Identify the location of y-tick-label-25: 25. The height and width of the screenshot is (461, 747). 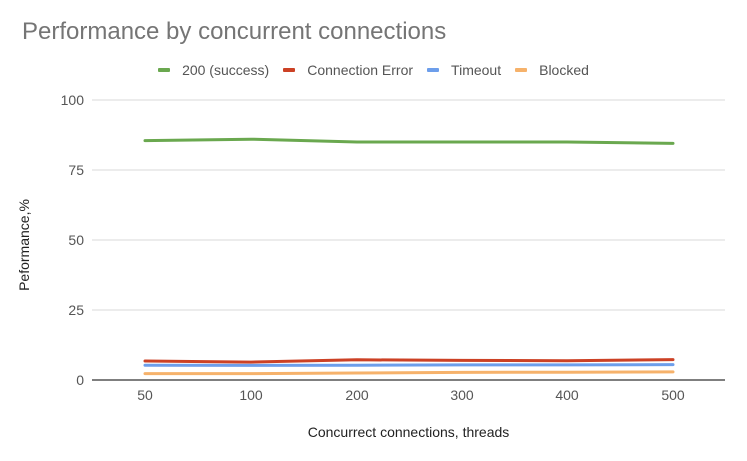
(76, 310).